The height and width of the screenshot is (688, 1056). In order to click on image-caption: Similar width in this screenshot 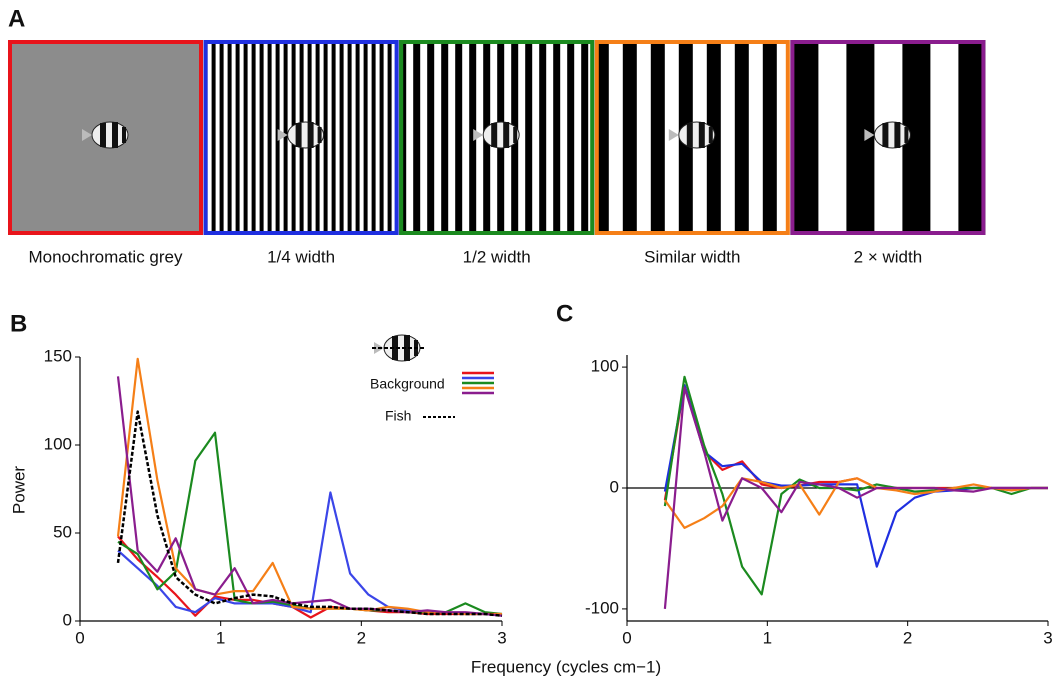, I will do `click(692, 256)`.